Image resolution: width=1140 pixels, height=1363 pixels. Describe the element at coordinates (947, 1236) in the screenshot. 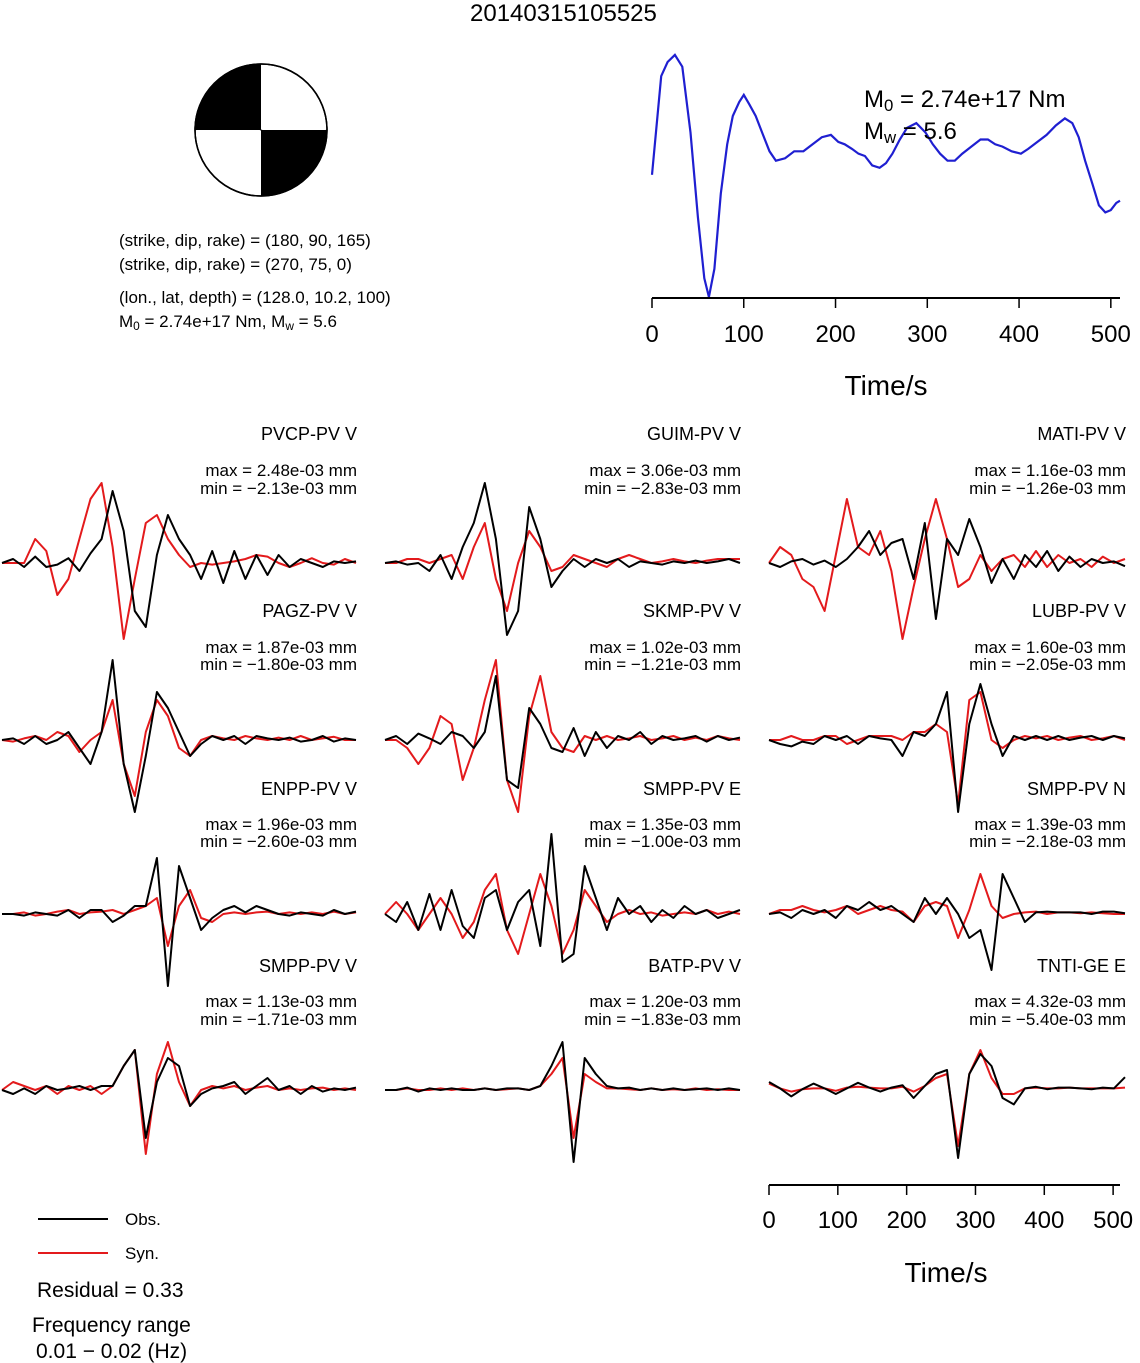

I see `waveform-time-axis: 0 100 200 300 400 500 Time/s` at that location.